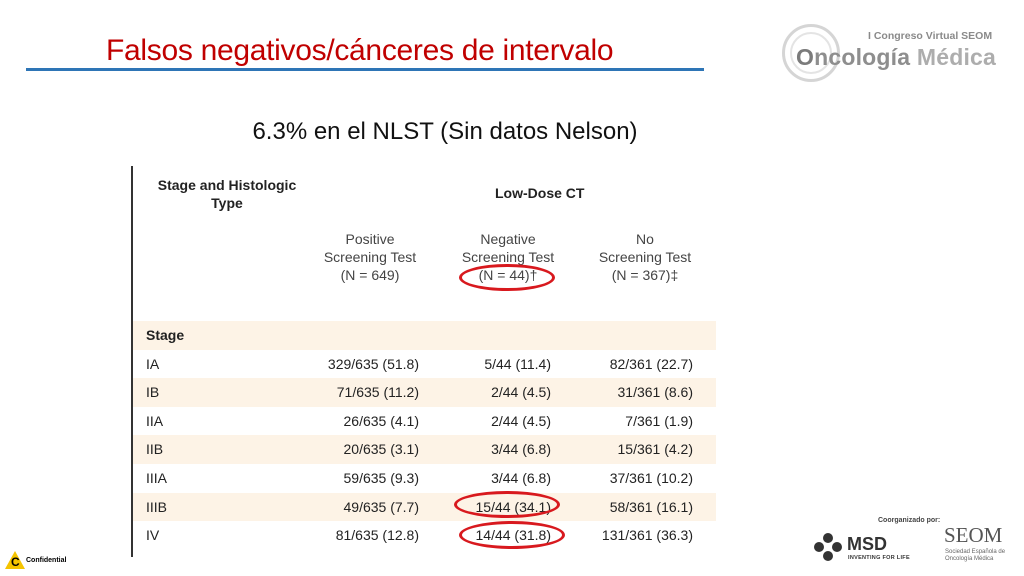 The width and height of the screenshot is (1024, 576). I want to click on cell-stage: IA, so click(153, 363).